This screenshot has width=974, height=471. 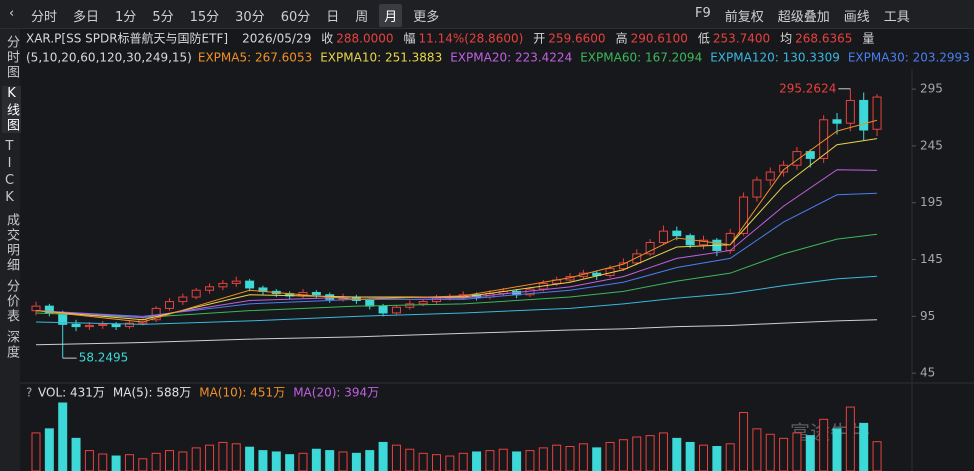 What do you see at coordinates (511, 58) in the screenshot?
I see `legend-item: EXPMA20: 223.4224` at bounding box center [511, 58].